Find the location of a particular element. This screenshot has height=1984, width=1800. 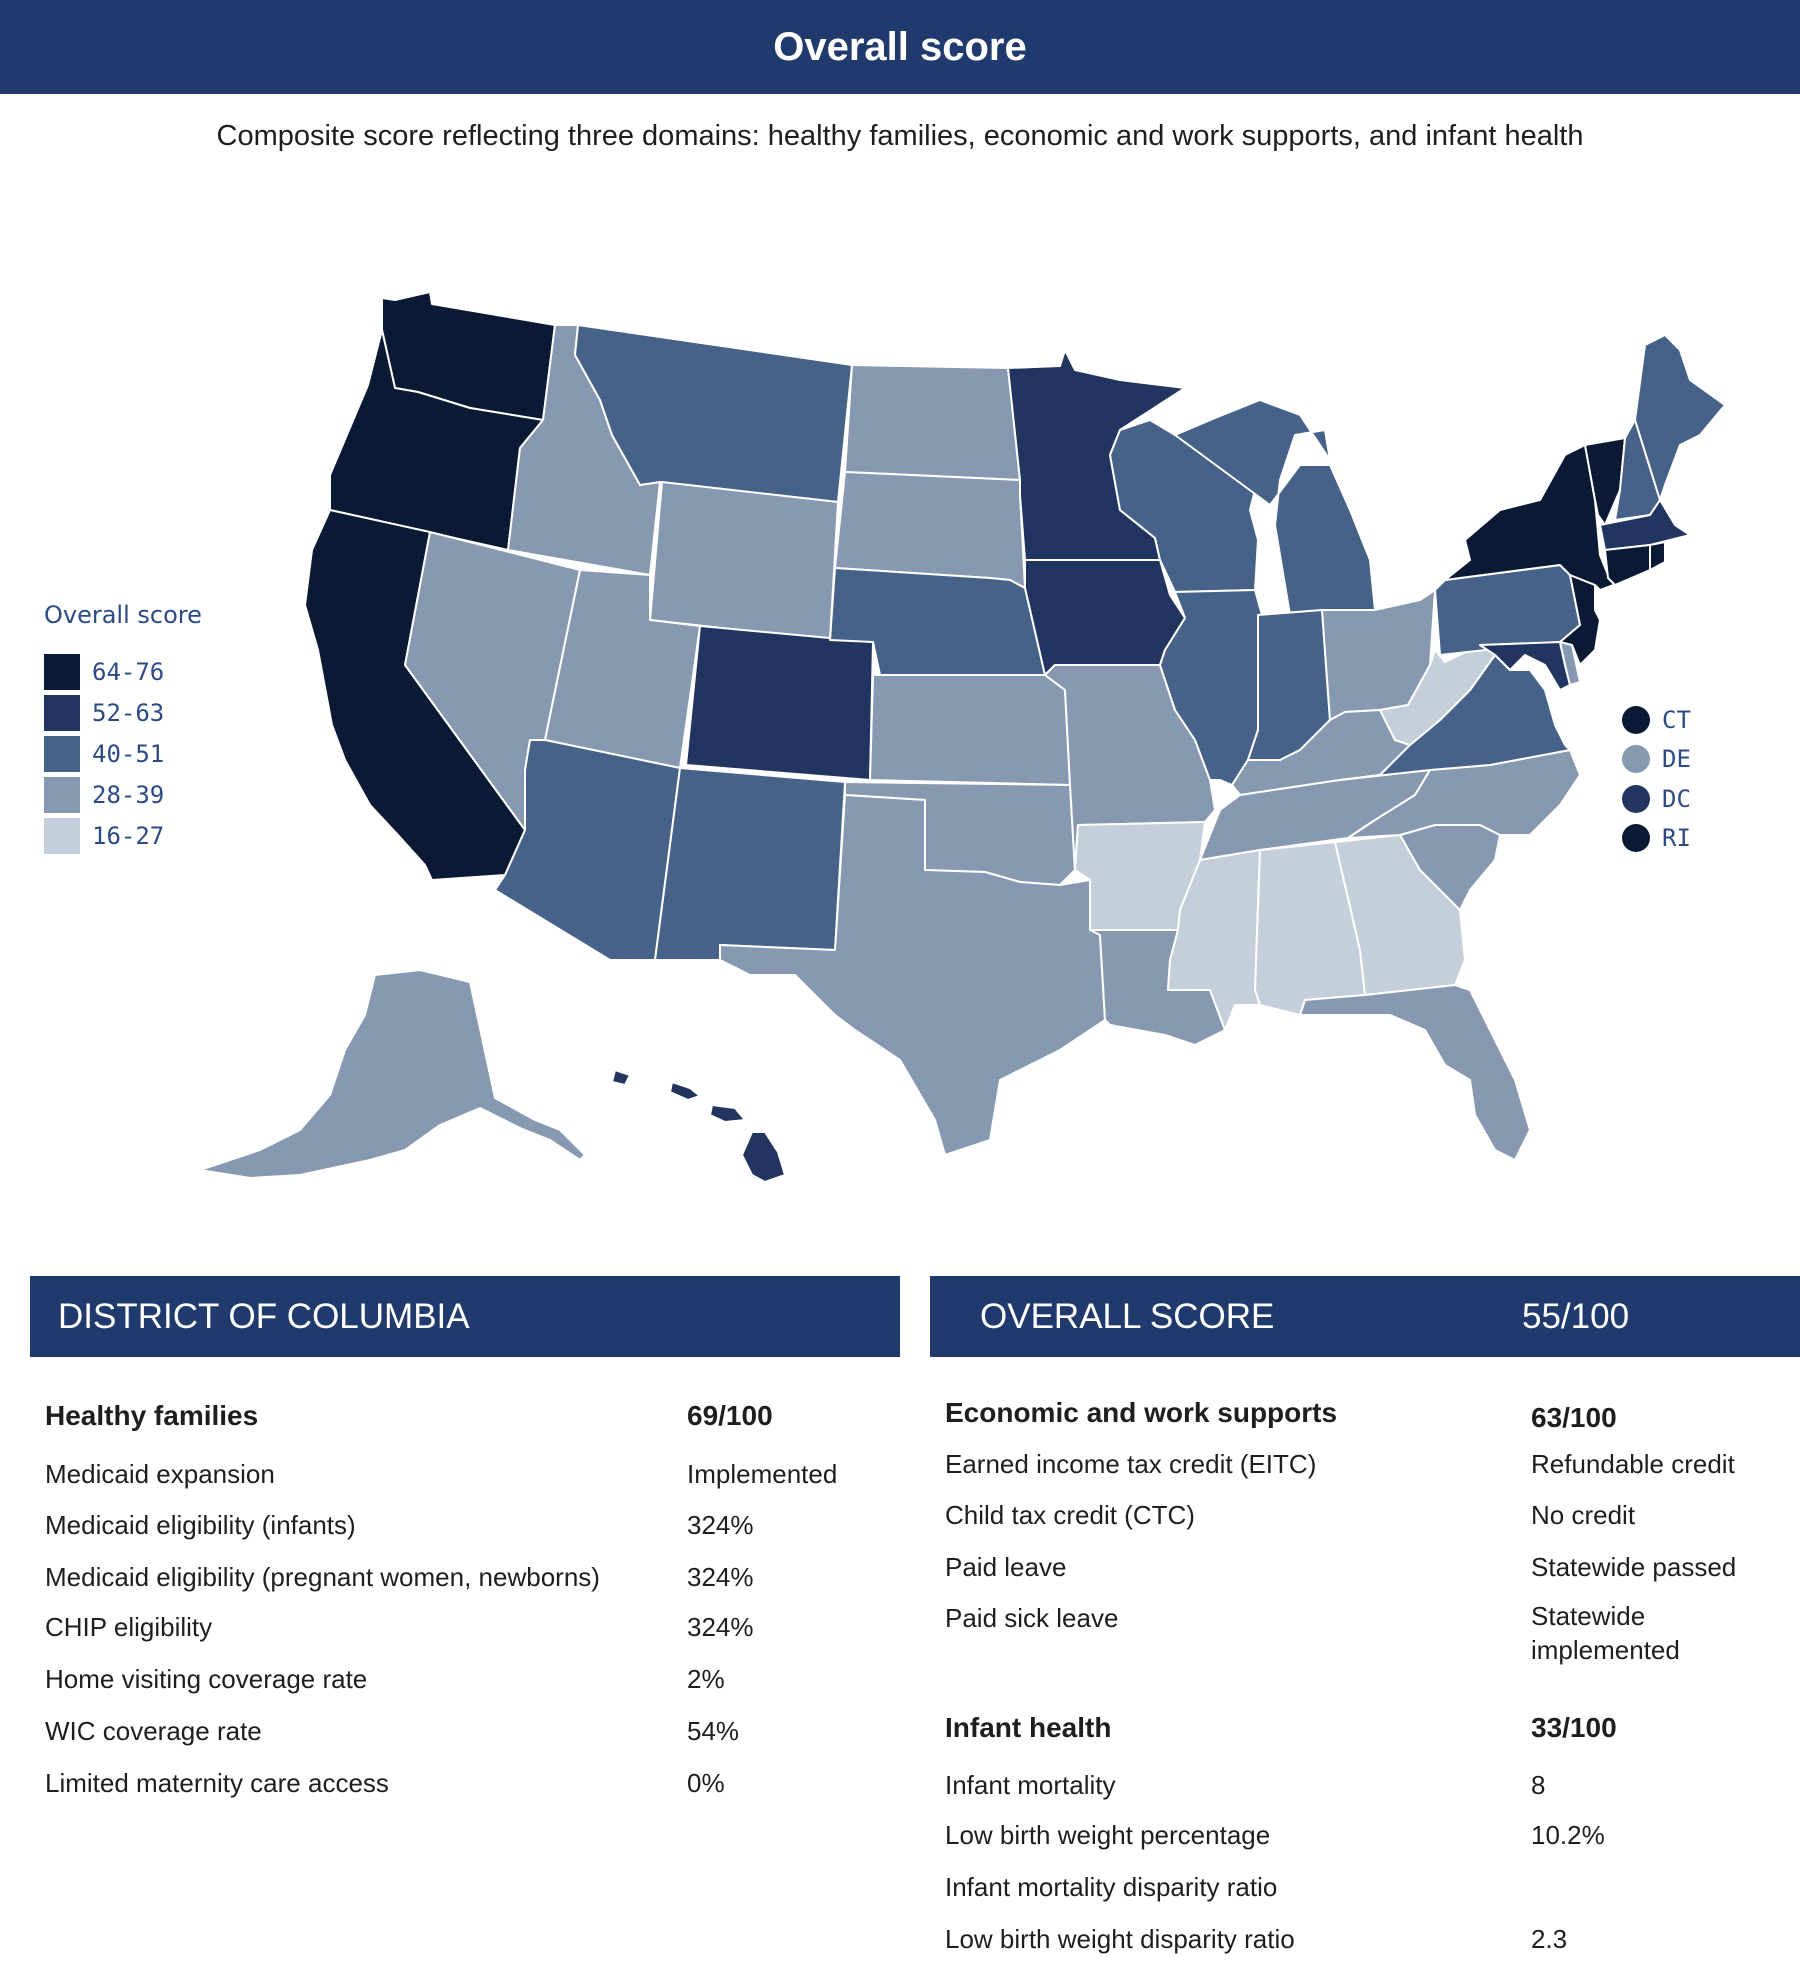

state-ak is located at coordinates (392, 1074).